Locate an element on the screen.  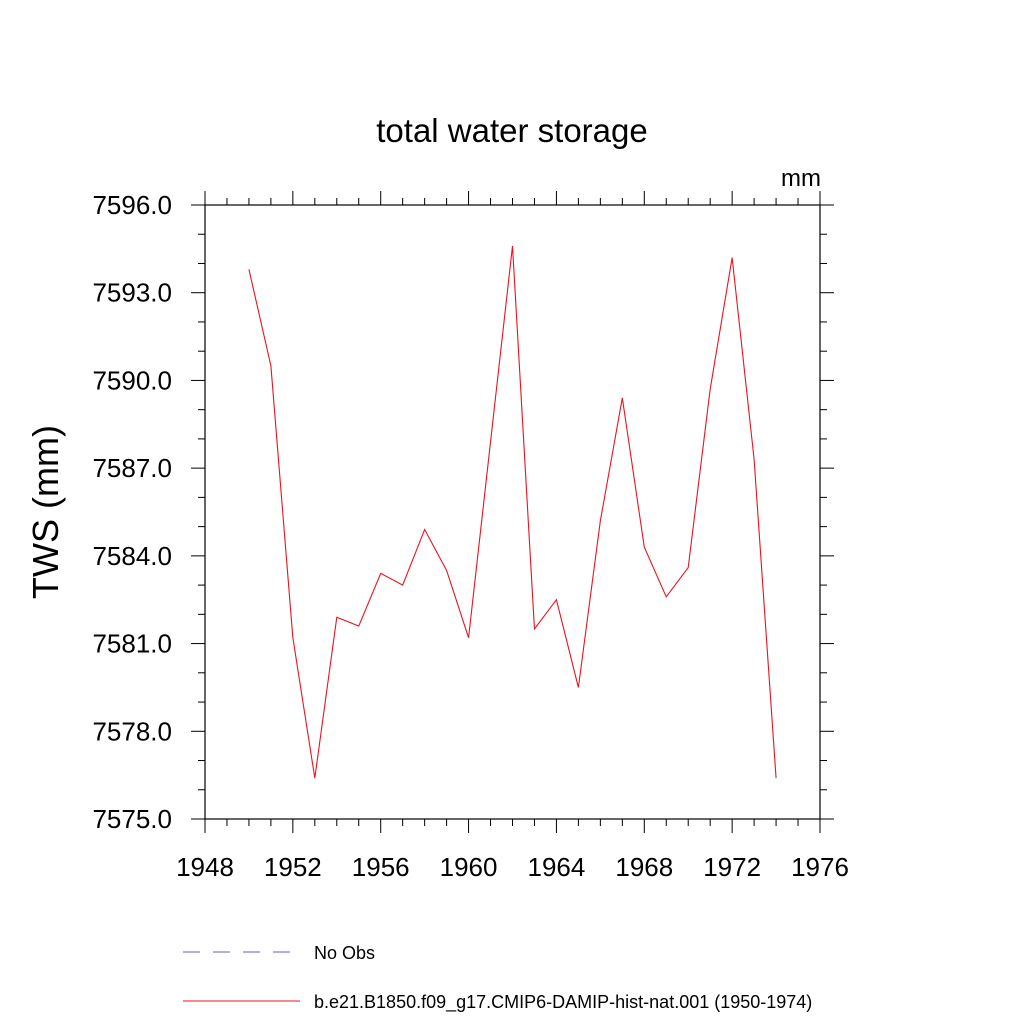
y-tick-label: 7575.0 is located at coordinates (132, 819).